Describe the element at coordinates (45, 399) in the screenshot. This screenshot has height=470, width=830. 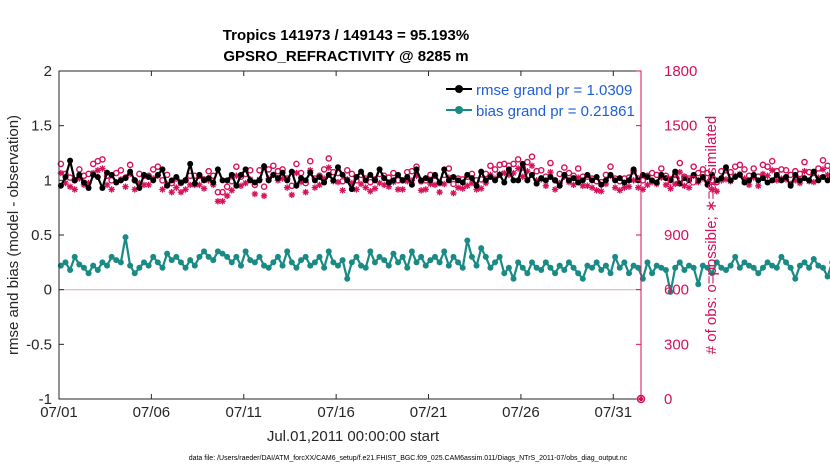
I see `y-tick-label: -1` at that location.